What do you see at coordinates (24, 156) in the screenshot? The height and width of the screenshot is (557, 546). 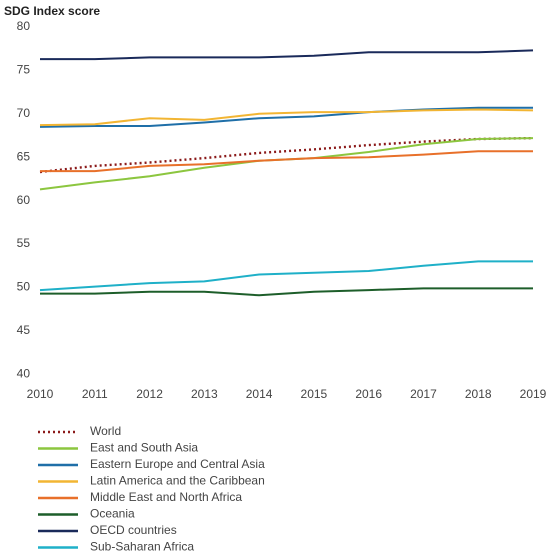 I see `y-tick-label: 65` at bounding box center [24, 156].